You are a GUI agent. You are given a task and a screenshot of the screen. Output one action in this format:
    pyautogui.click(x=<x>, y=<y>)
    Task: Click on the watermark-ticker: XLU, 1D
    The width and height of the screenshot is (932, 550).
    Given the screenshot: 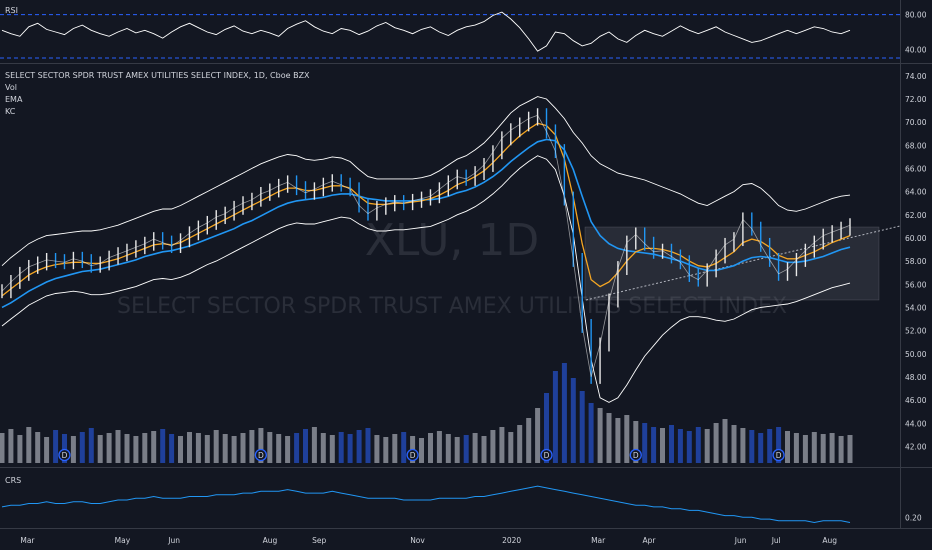 What is the action you would take?
    pyautogui.click(x=452, y=240)
    